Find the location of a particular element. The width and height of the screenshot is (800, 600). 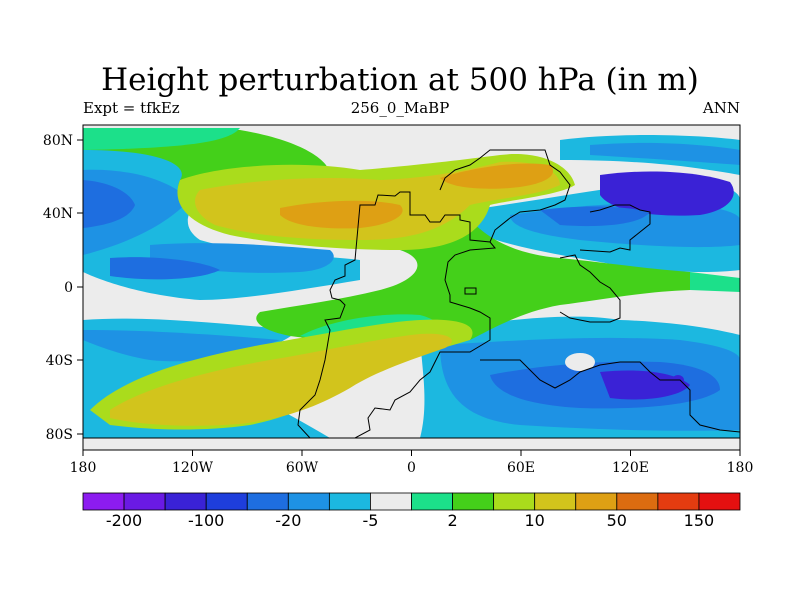

lat-tick-label: 40N is located at coordinates (58, 214).